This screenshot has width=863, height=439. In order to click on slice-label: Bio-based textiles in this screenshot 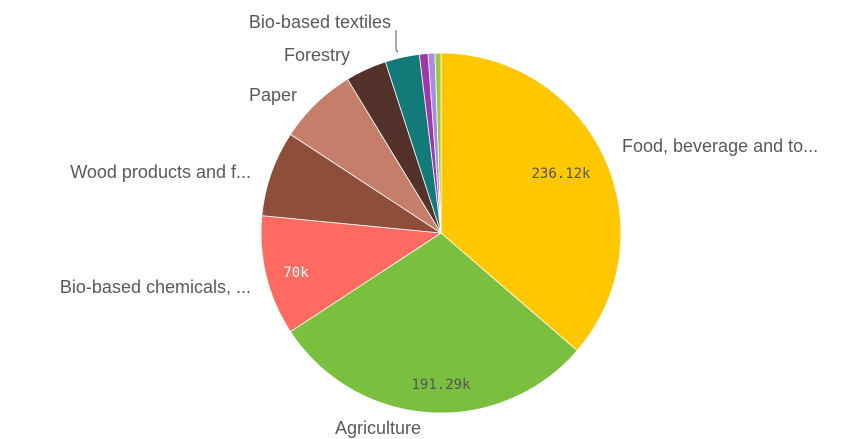, I will do `click(320, 22)`.